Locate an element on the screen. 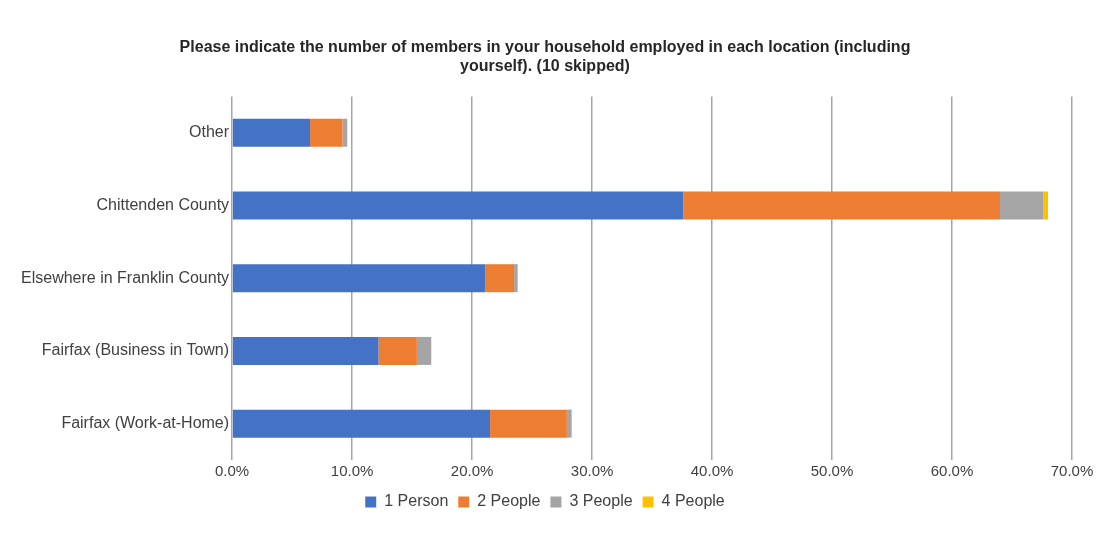  legend-label: 3 People is located at coordinates (601, 501).